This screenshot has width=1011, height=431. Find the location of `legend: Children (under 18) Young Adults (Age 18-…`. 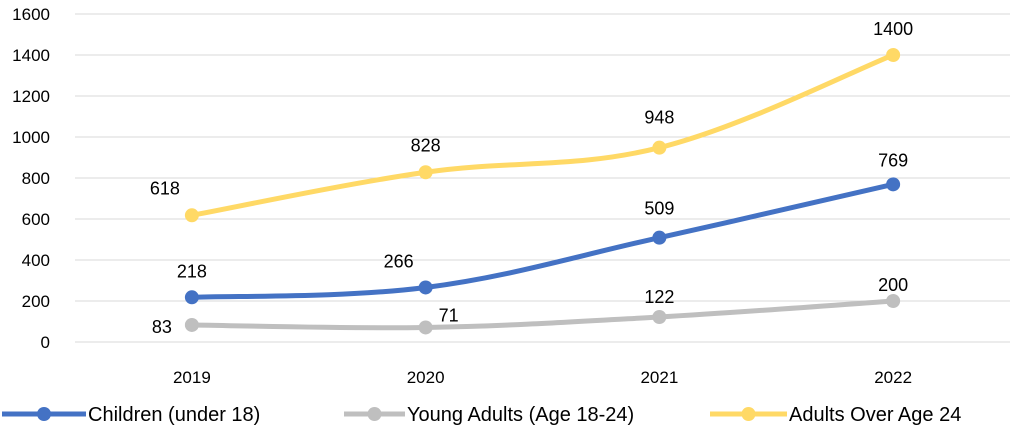

legend: Children (under 18) Young Adults (Age 18-… is located at coordinates (481, 415).